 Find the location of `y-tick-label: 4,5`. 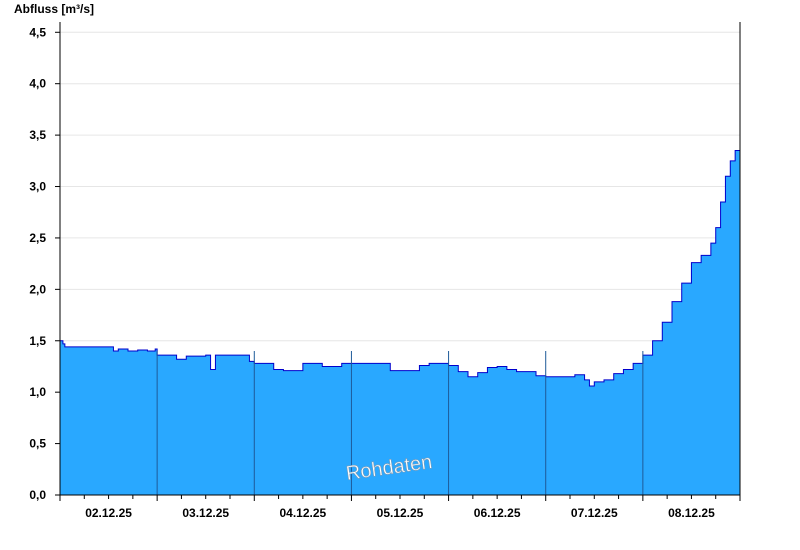

y-tick-label: 4,5 is located at coordinates (37, 32).